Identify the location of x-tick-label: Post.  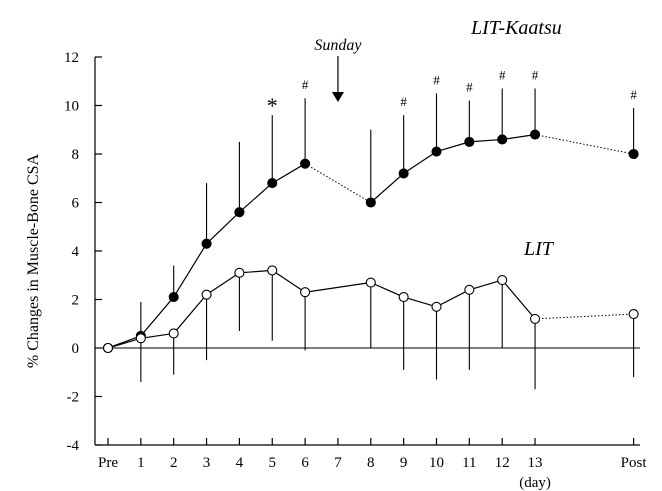
(634, 463).